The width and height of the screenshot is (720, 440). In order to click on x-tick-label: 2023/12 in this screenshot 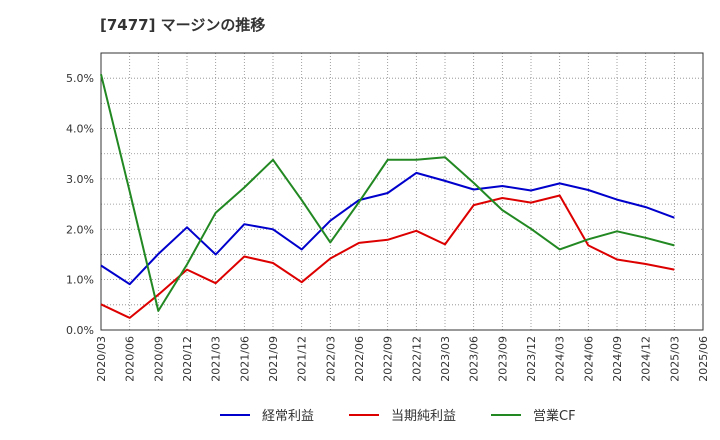, I will do `click(531, 359)`.